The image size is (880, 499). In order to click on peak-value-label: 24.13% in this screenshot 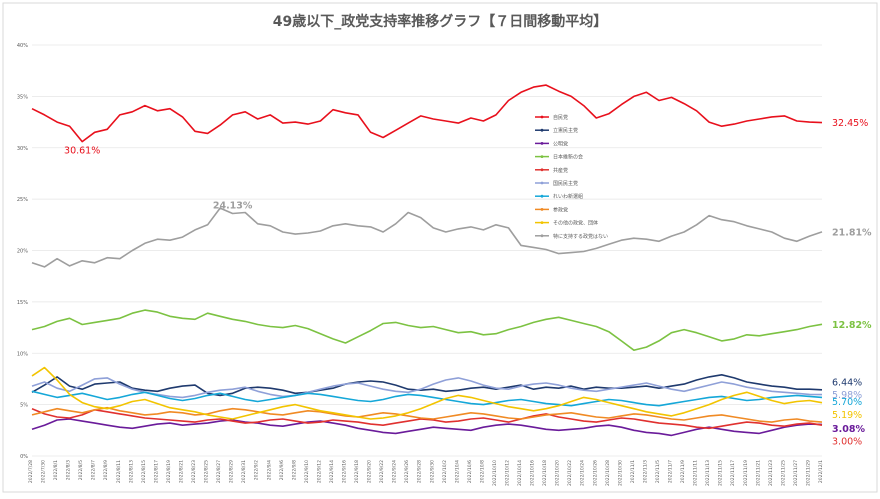, I will do `click(233, 206)`.